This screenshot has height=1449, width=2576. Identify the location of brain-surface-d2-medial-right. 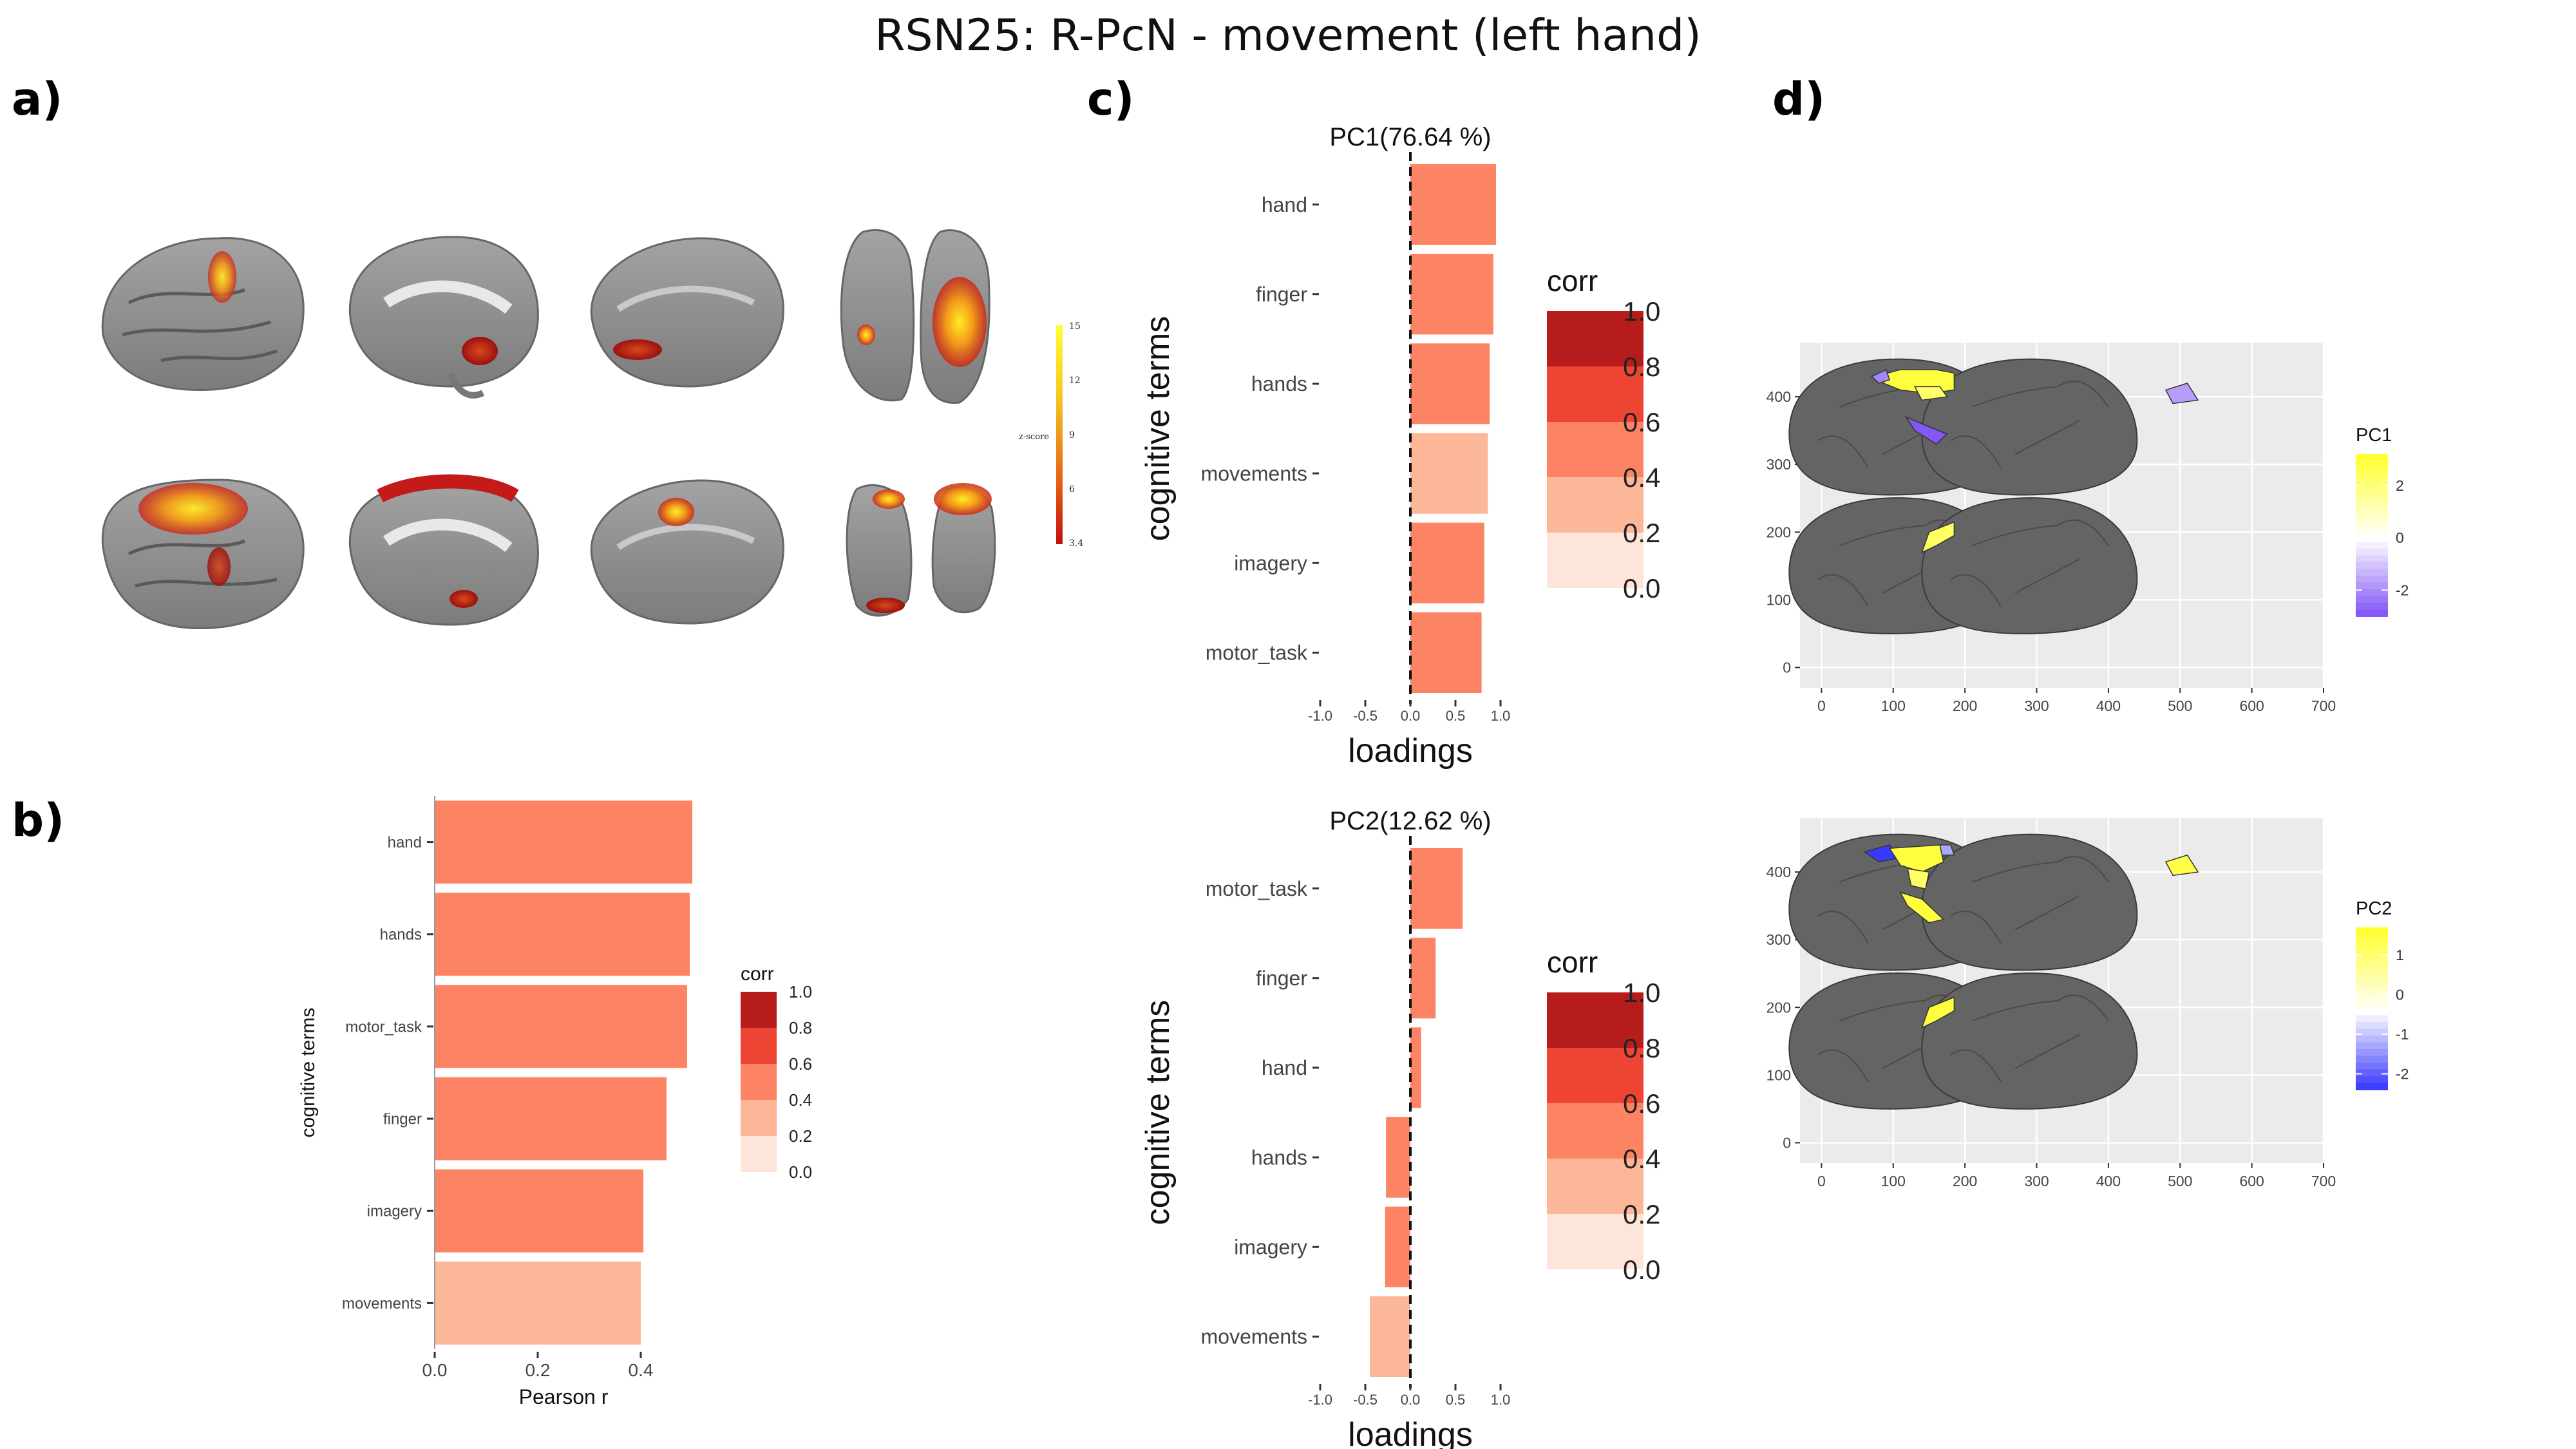
(2030, 1041).